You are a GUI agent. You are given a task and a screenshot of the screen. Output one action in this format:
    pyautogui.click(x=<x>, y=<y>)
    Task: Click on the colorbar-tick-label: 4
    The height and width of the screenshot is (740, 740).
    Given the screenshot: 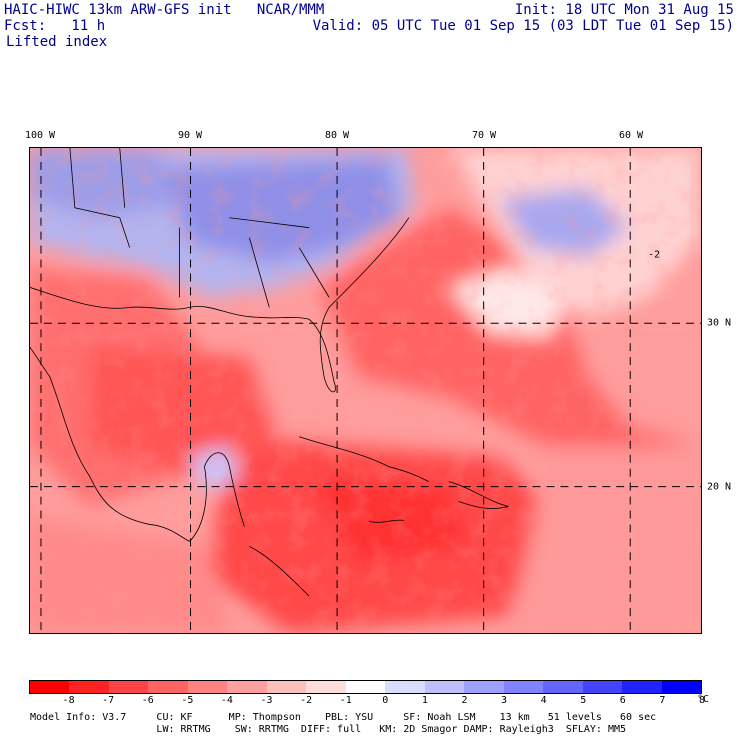 What is the action you would take?
    pyautogui.click(x=543, y=700)
    